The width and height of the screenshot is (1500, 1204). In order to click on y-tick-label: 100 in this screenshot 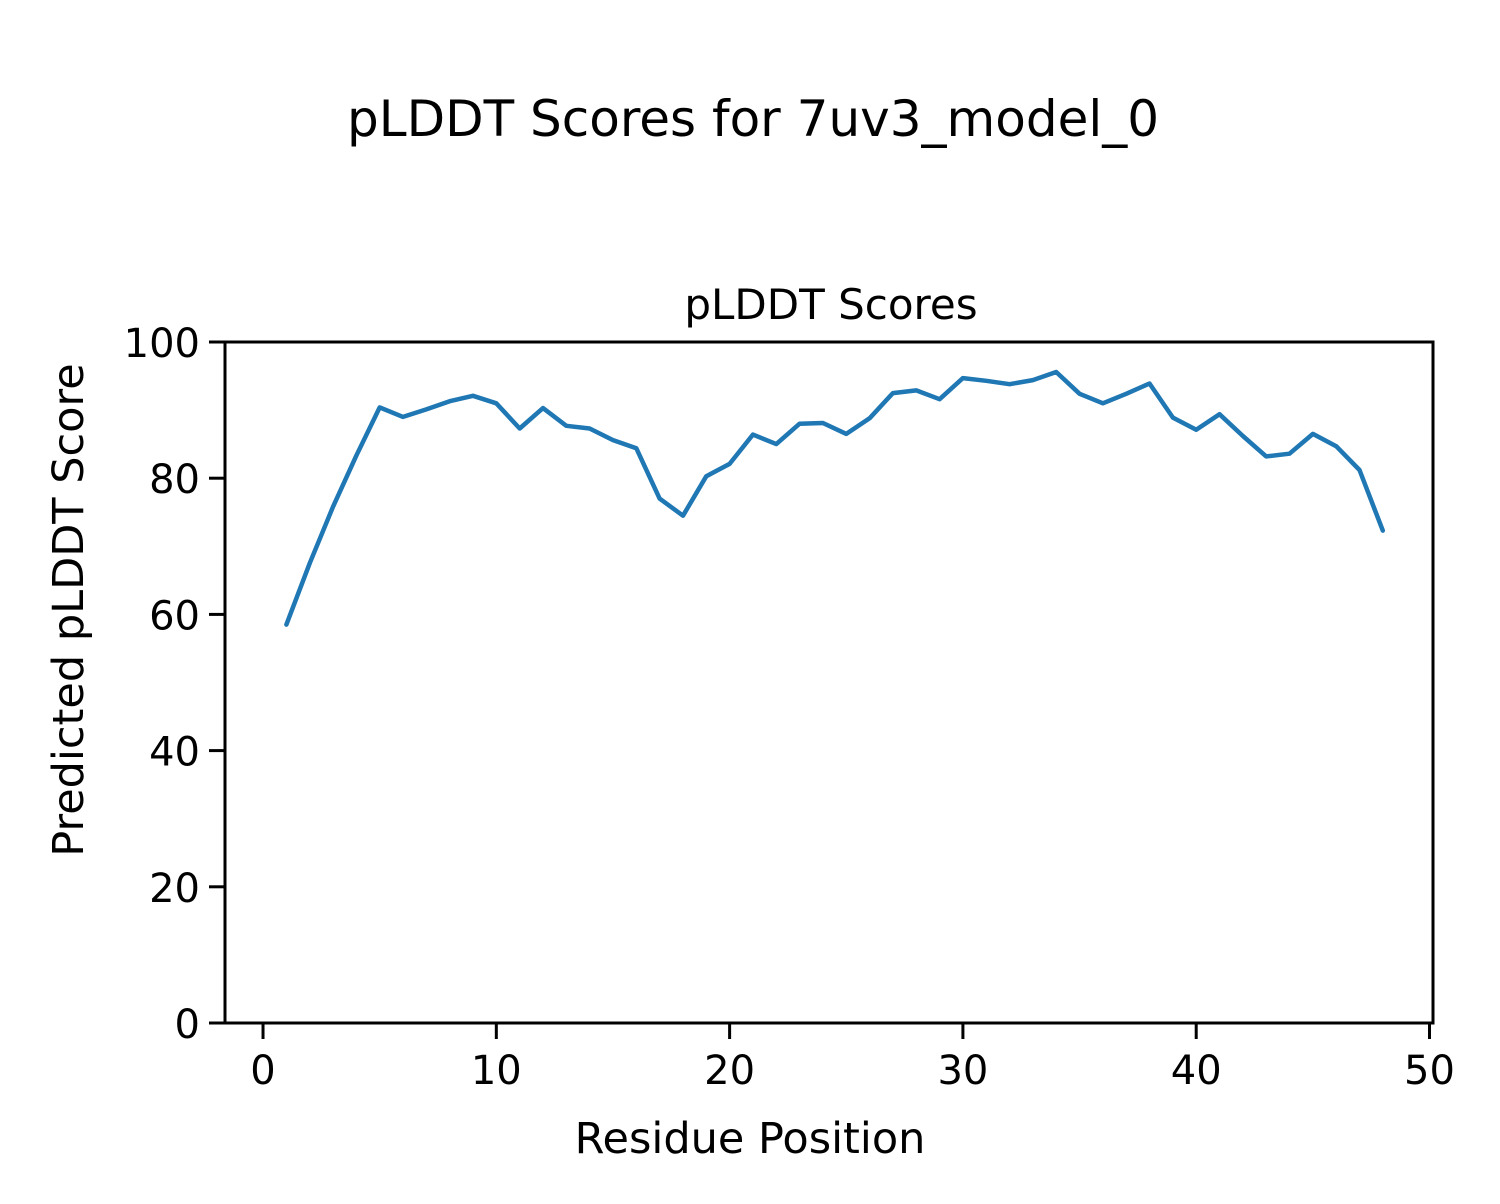, I will do `click(162, 344)`.